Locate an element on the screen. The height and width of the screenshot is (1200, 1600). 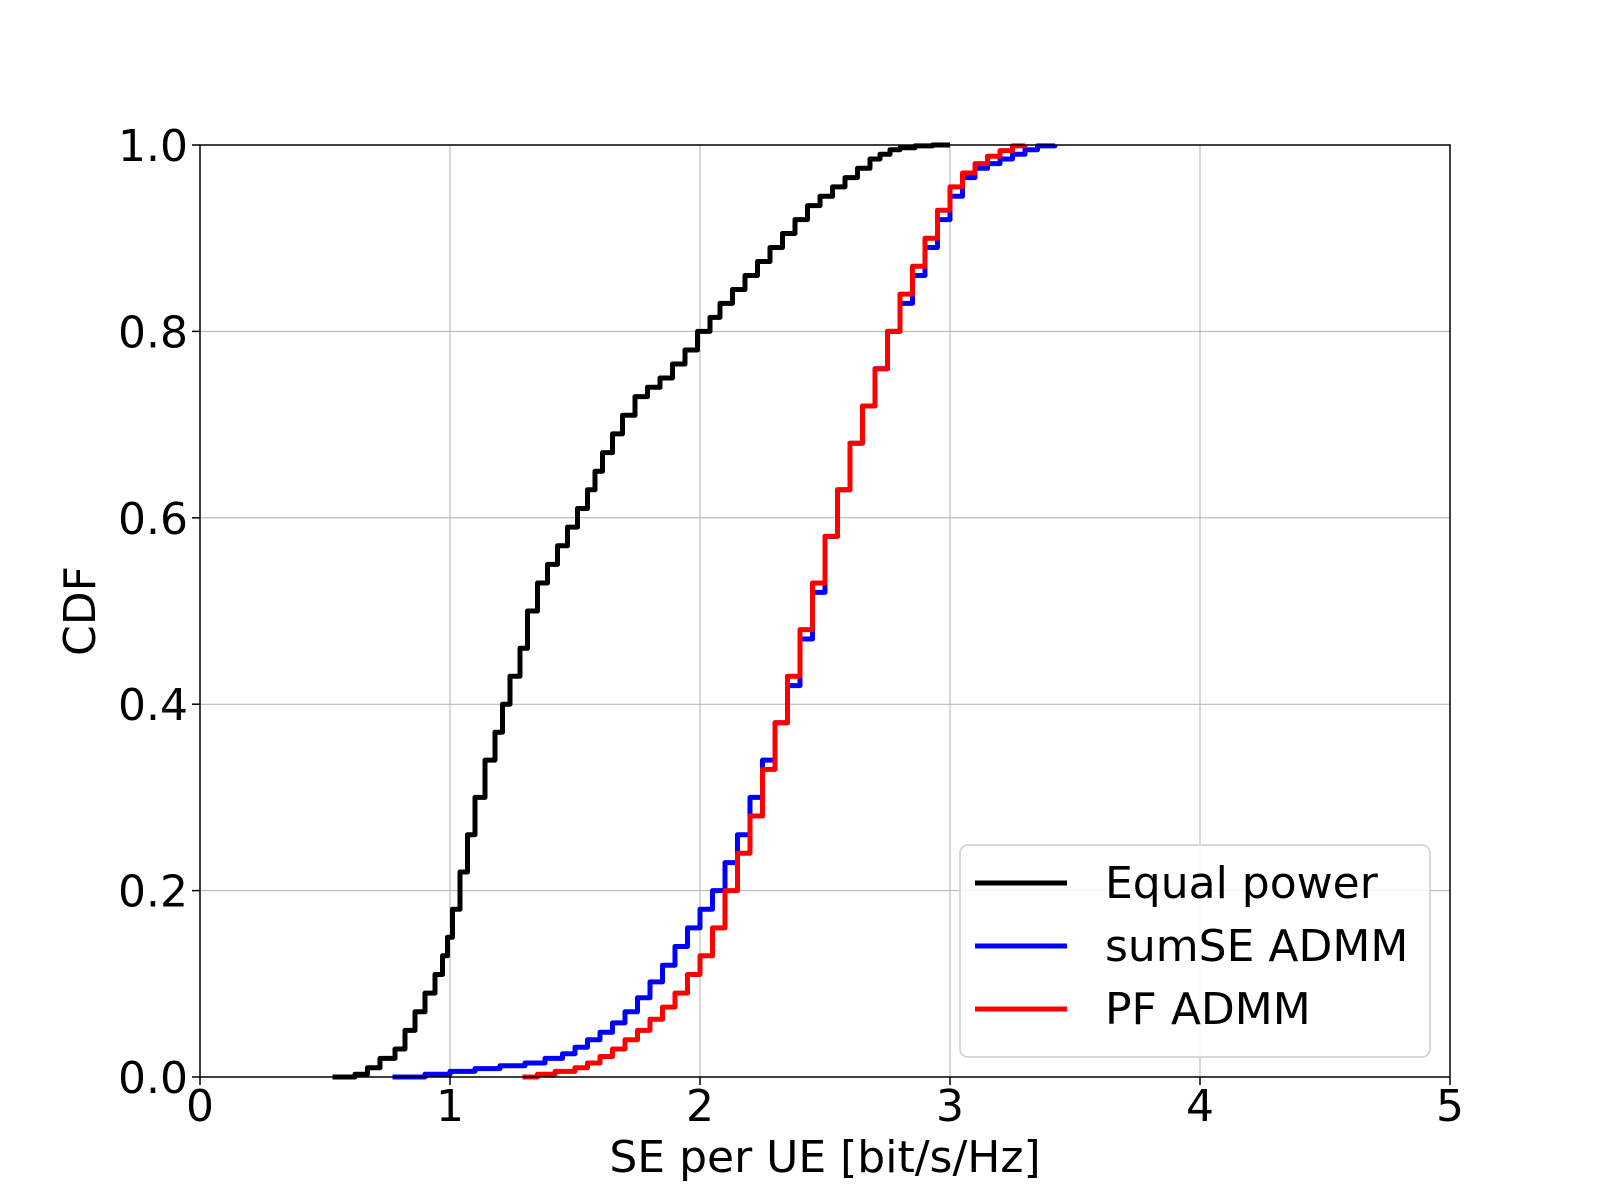
x-tick-label: 0 is located at coordinates (200, 1106).